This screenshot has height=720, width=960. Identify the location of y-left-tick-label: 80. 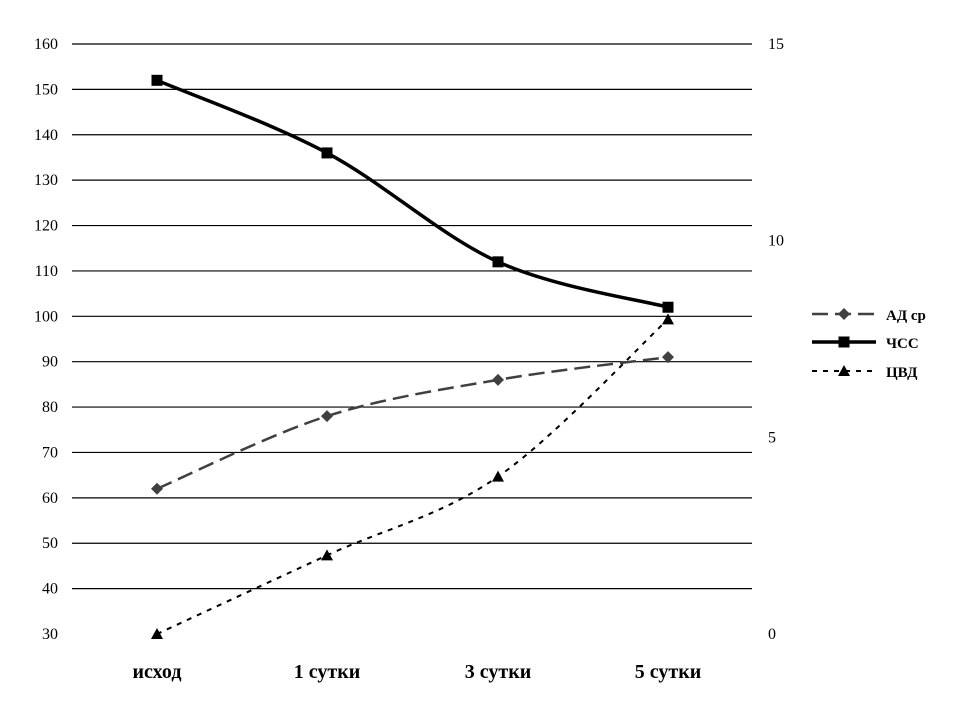
(50, 407).